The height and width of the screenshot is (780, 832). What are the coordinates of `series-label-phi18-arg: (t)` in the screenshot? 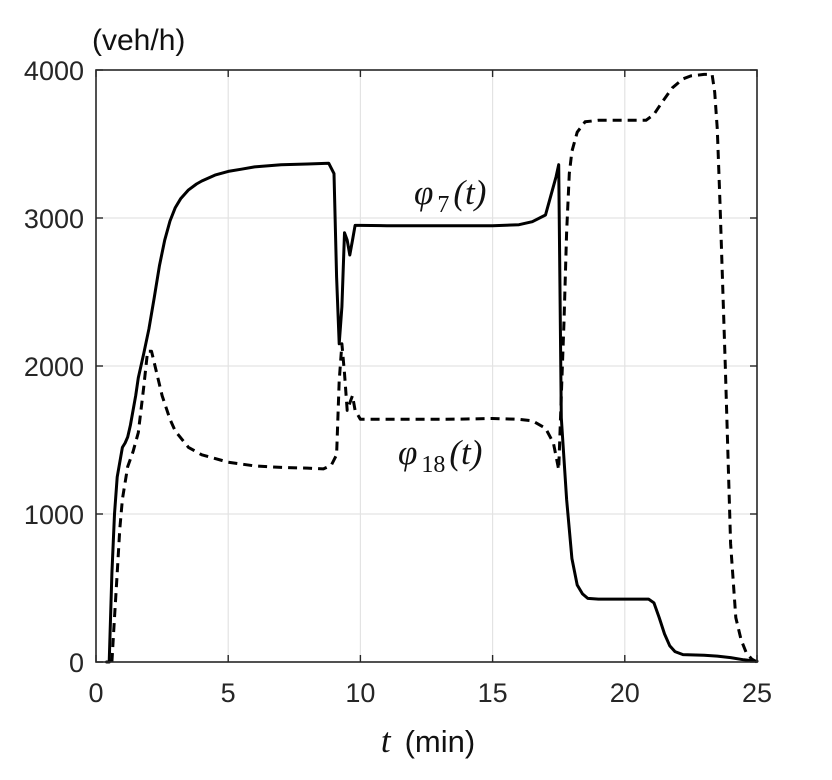 It's located at (465, 452).